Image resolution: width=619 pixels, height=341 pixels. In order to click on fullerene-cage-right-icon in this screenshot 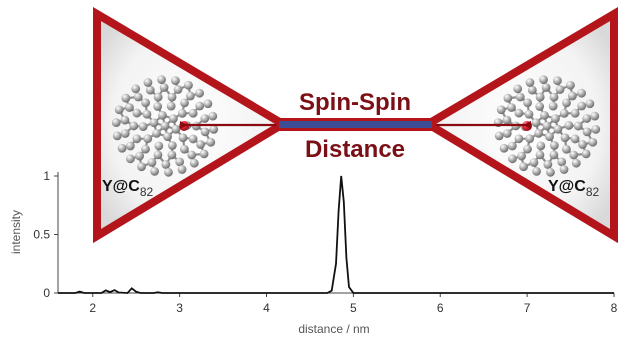, I will do `click(547, 126)`.